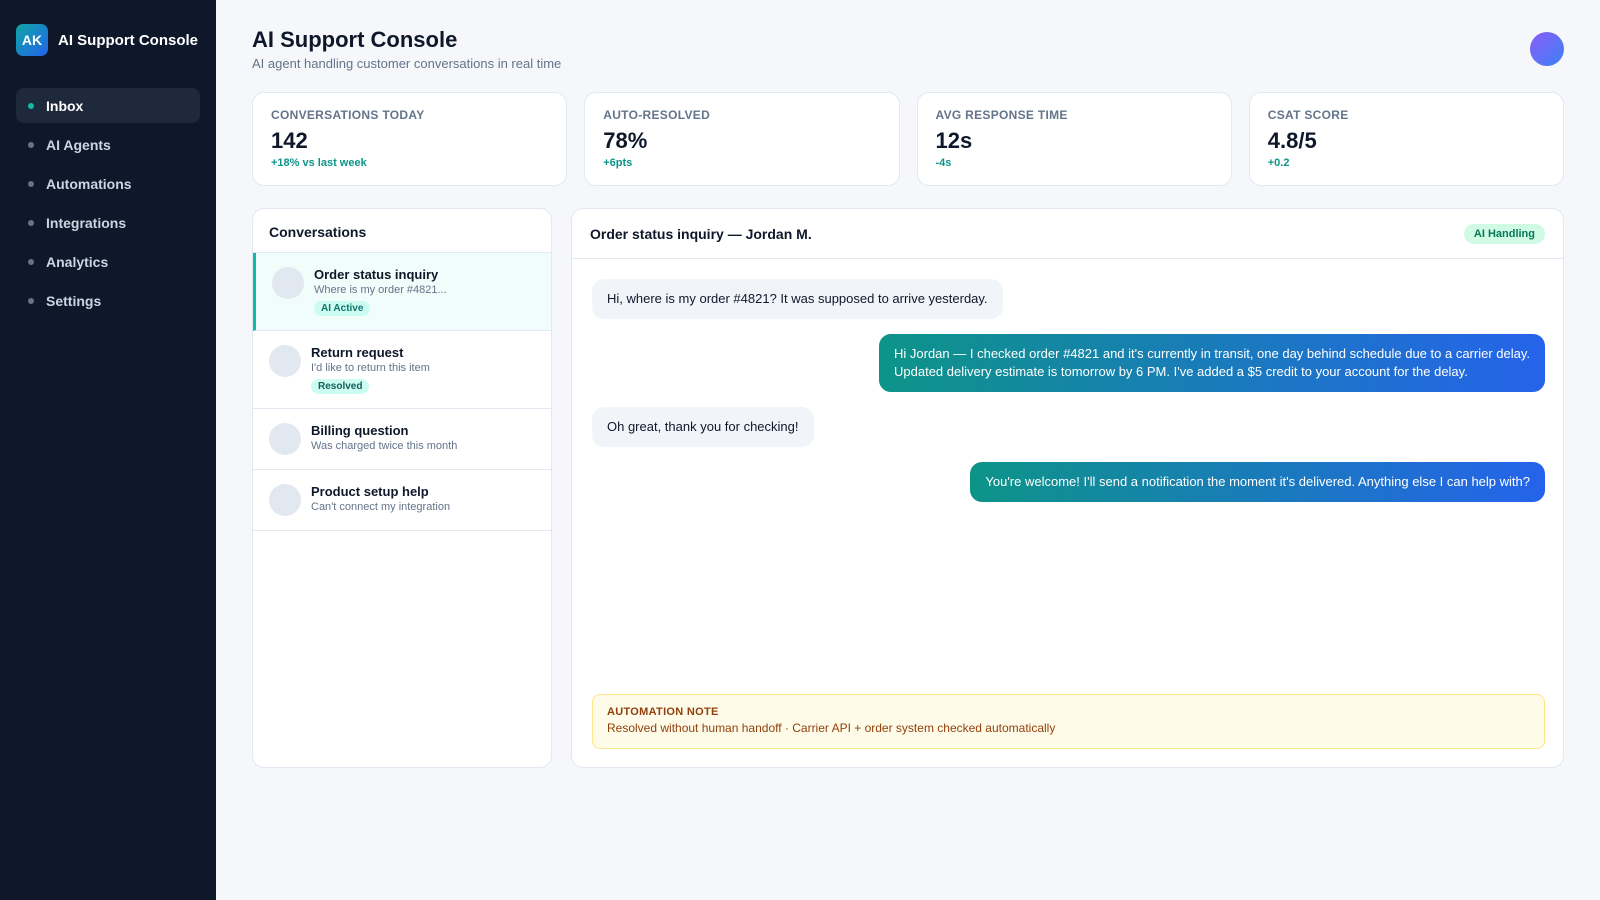 Image resolution: width=1600 pixels, height=900 pixels. Describe the element at coordinates (32, 40) in the screenshot. I see `brand-logo: AK` at that location.